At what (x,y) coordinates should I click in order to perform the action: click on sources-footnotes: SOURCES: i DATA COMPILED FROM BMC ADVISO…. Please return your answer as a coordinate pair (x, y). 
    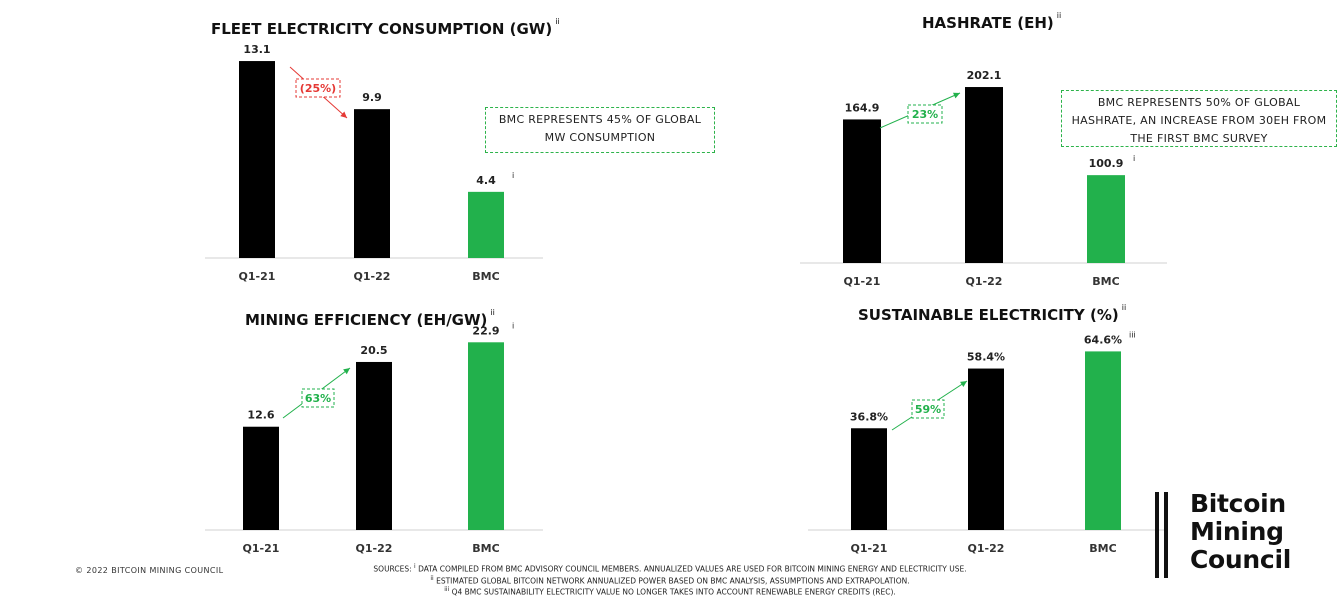
    Looking at the image, I should click on (670, 579).